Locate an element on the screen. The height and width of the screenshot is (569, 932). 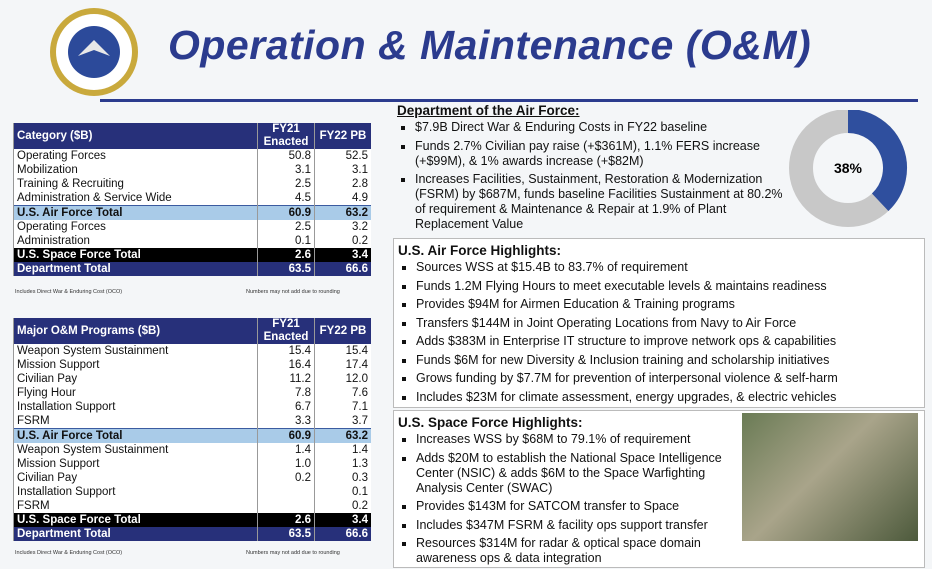
table-row: FSRM 3.3 3.7 is located at coordinates (192, 421).